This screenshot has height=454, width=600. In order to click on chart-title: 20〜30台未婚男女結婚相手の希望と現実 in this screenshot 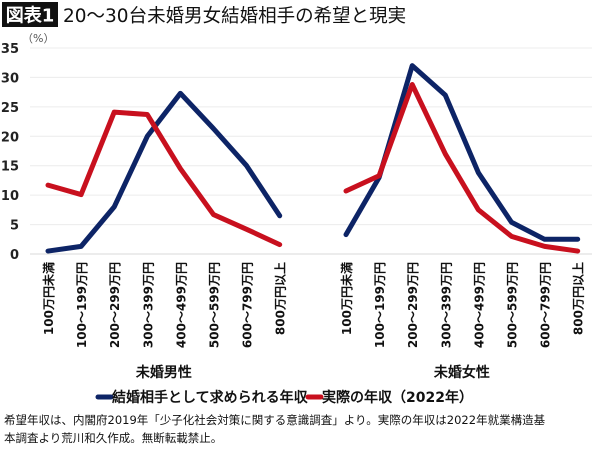, I will do `click(234, 16)`.